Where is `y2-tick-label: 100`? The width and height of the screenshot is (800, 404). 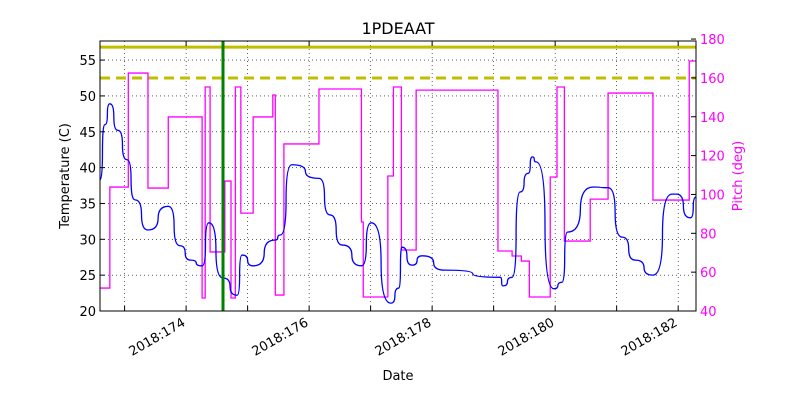
y2-tick-label: 100 is located at coordinates (712, 195).